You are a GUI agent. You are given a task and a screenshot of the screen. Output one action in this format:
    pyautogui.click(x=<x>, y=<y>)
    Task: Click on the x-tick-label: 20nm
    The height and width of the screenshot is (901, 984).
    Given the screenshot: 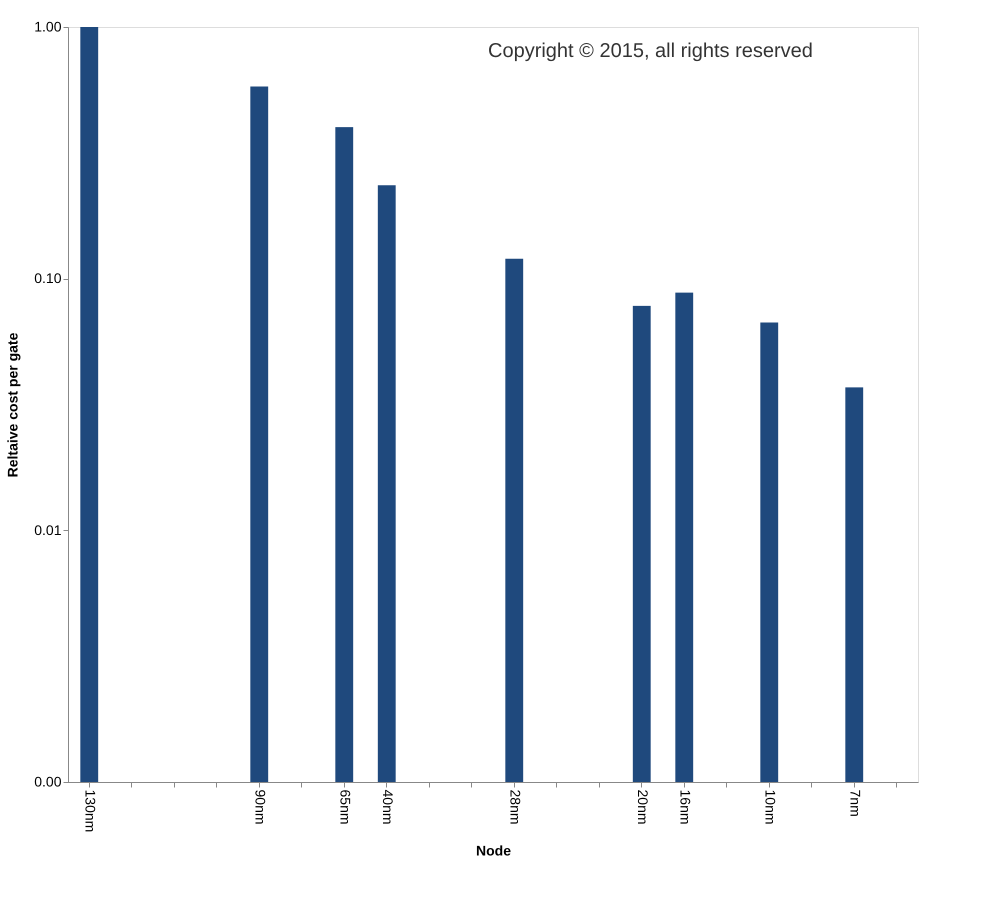 What is the action you would take?
    pyautogui.click(x=642, y=807)
    